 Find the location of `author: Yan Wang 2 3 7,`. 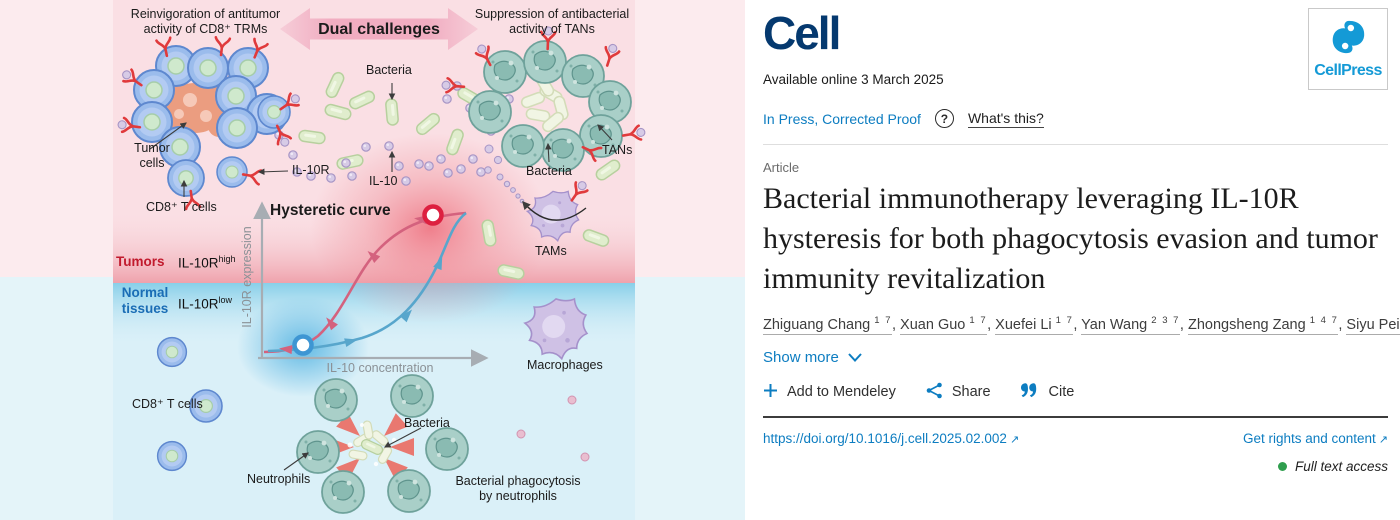

author: Yan Wang 2 3 7, is located at coordinates (1134, 324).